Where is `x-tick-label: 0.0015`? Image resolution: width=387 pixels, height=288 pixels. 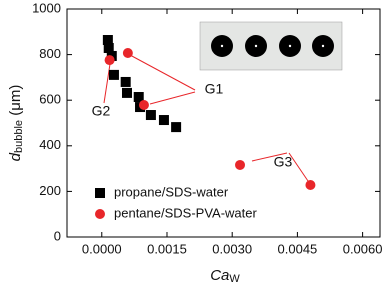 x-tick-label: 0.0015 is located at coordinates (167, 248).